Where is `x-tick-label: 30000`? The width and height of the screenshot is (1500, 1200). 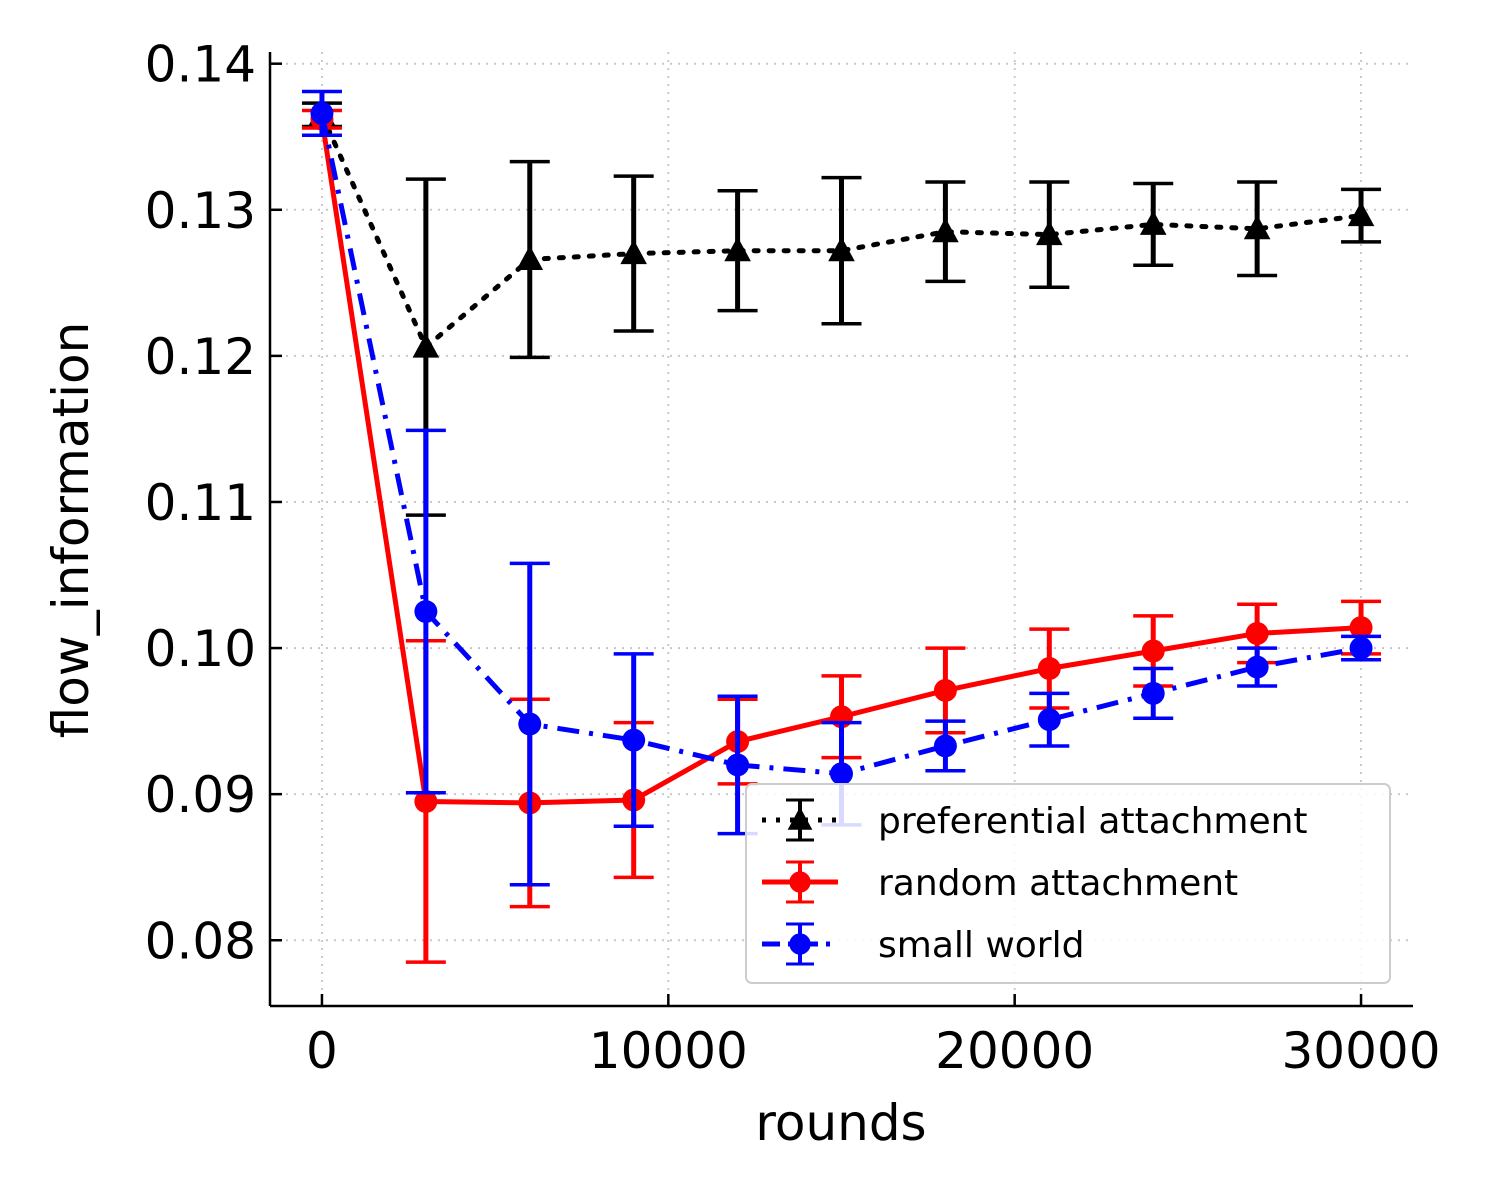
x-tick-label: 30000 is located at coordinates (1361, 1051).